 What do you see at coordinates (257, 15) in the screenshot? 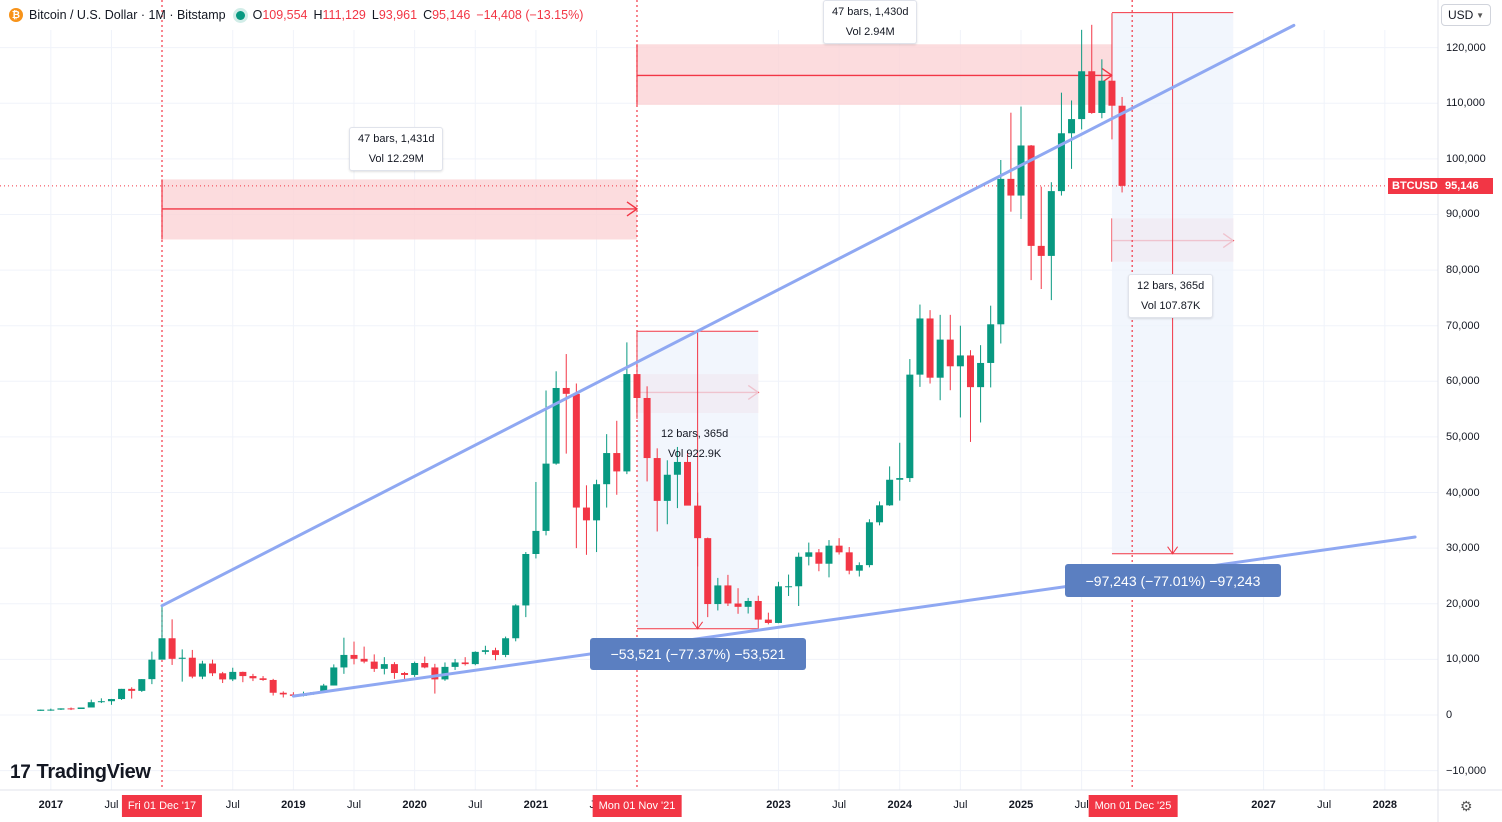
I see `ohlc-open-key: O` at bounding box center [257, 15].